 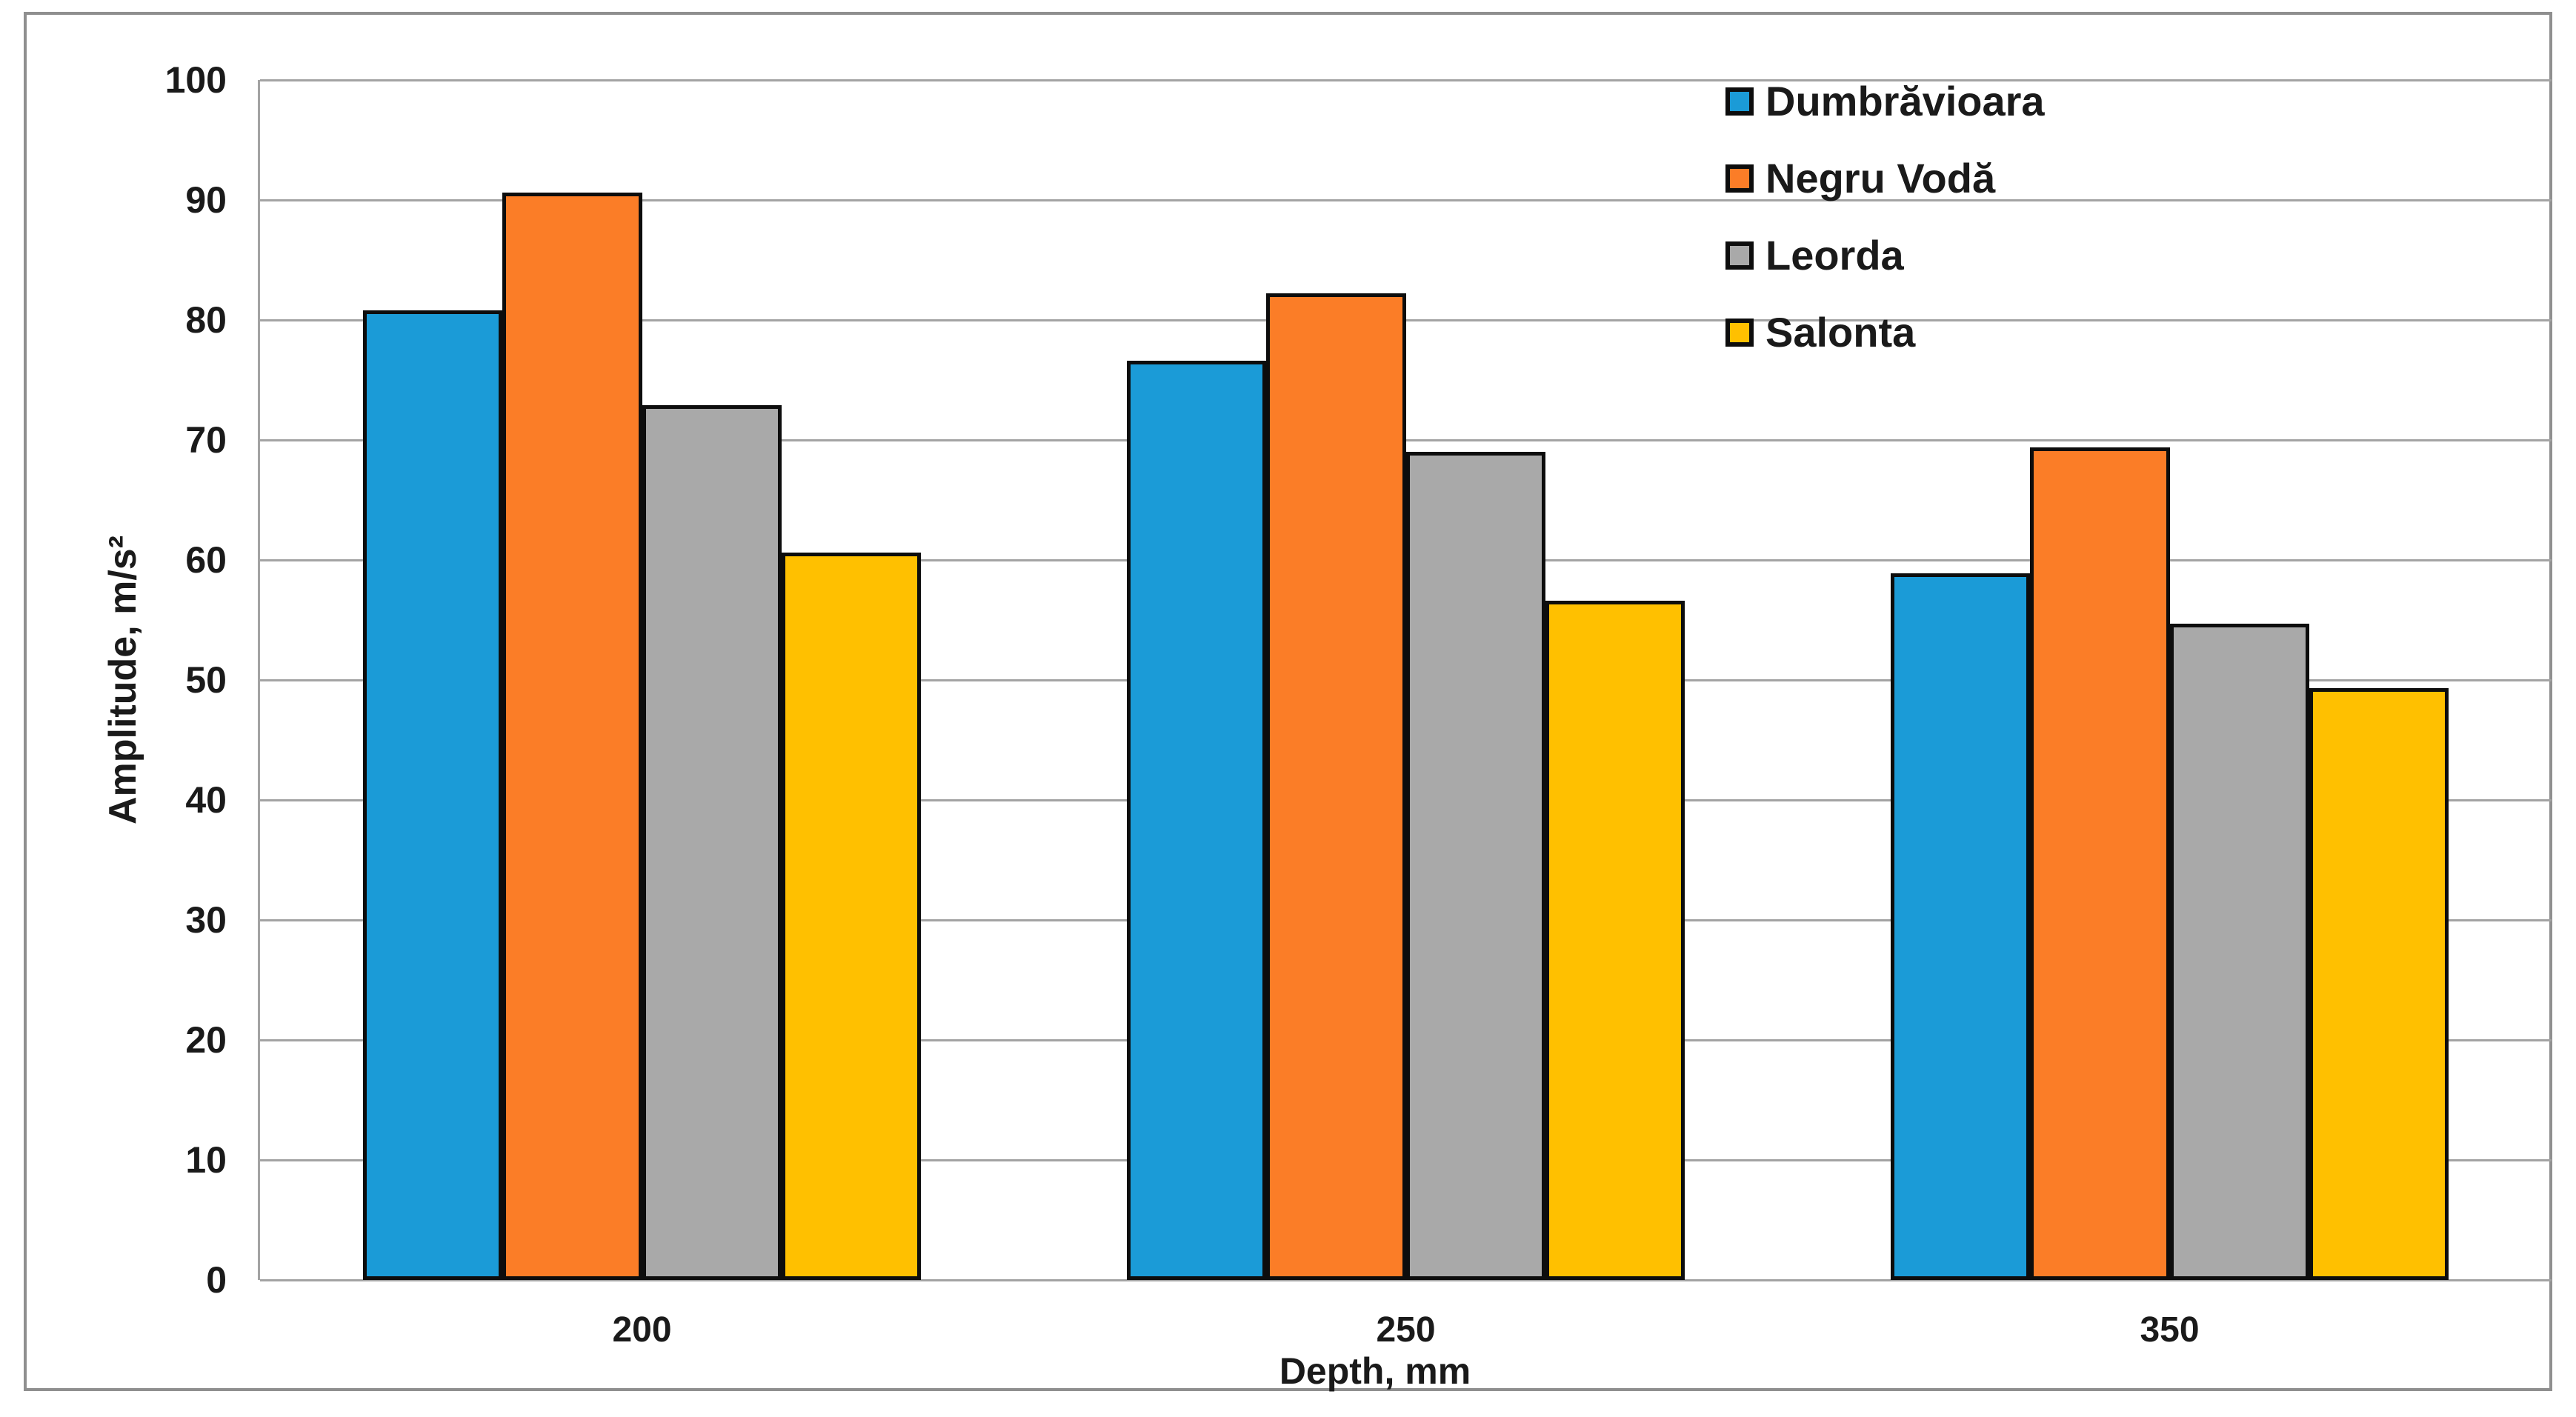 I want to click on x-axis-tick-labels: 200 250 350, so click(x=1406, y=1332).